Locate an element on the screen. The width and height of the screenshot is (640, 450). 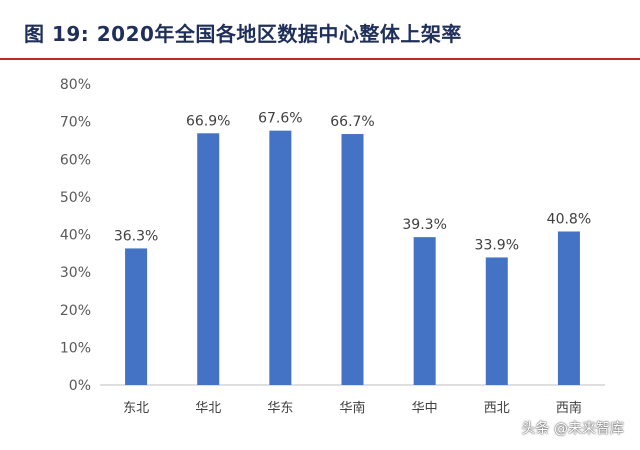
y-tick-label: 50% is located at coordinates (75, 198).